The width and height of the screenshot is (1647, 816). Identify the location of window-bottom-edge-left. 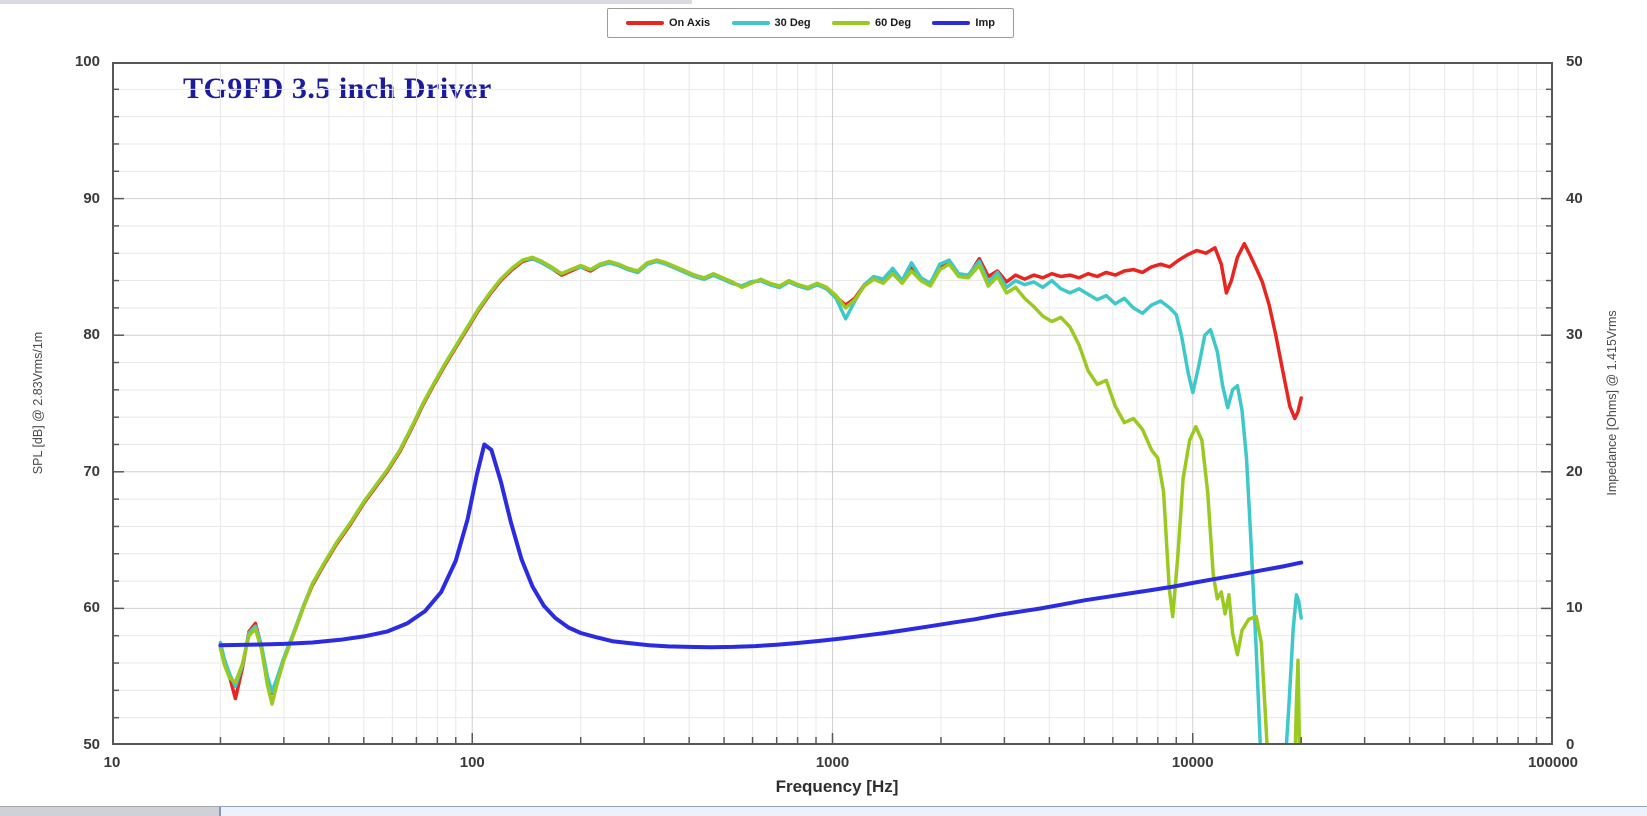
(109, 811).